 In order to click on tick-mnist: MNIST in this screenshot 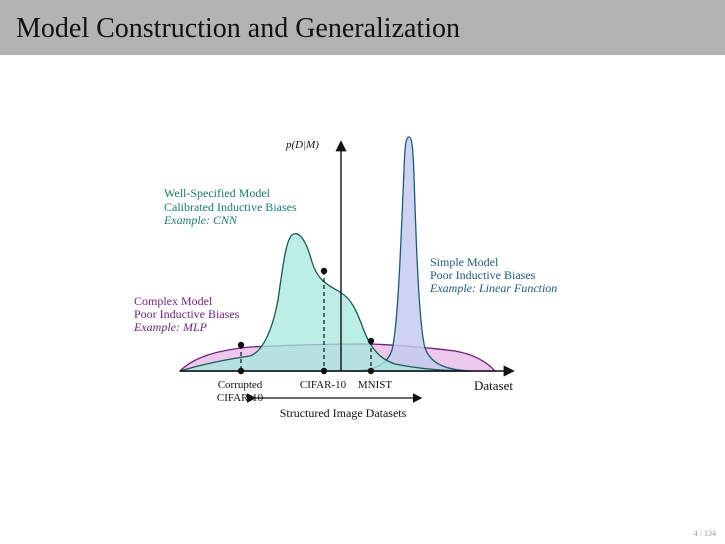, I will do `click(375, 385)`.